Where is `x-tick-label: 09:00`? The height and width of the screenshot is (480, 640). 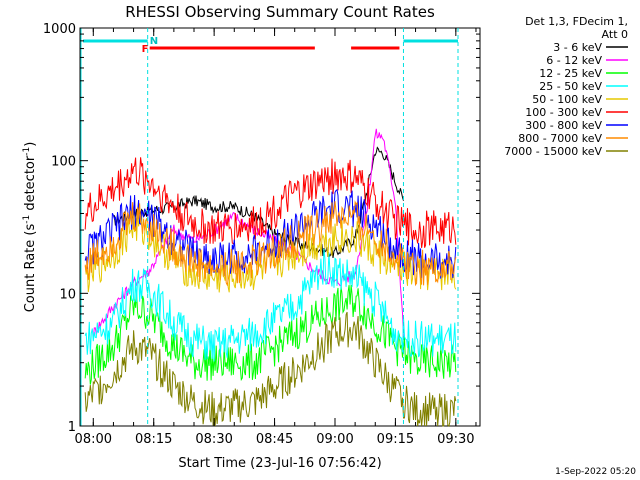
x-tick-label: 09:00 is located at coordinates (334, 439).